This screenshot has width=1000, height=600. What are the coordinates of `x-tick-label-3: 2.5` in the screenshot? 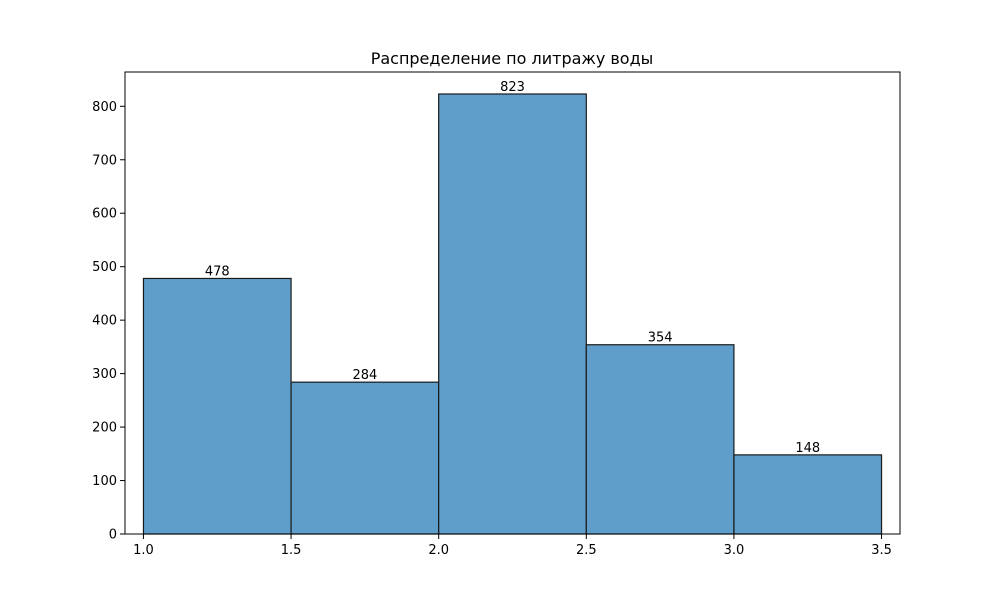 It's located at (586, 550).